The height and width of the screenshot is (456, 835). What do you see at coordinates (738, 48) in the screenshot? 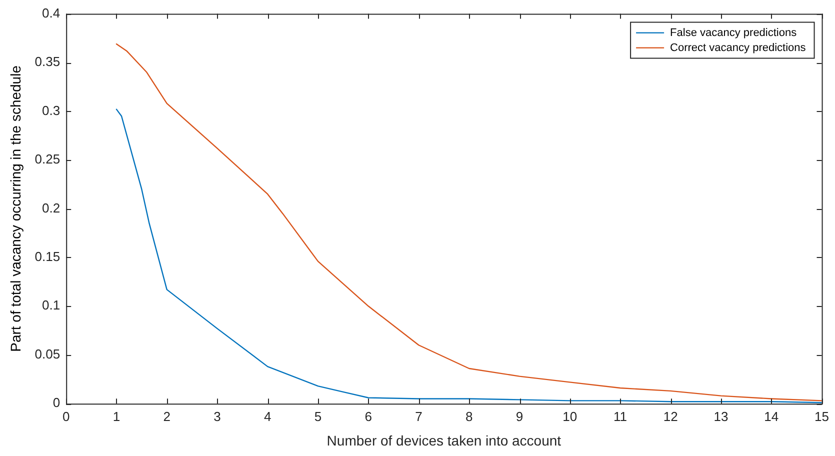
I see `legend-label: Correct vacancy predictions` at bounding box center [738, 48].